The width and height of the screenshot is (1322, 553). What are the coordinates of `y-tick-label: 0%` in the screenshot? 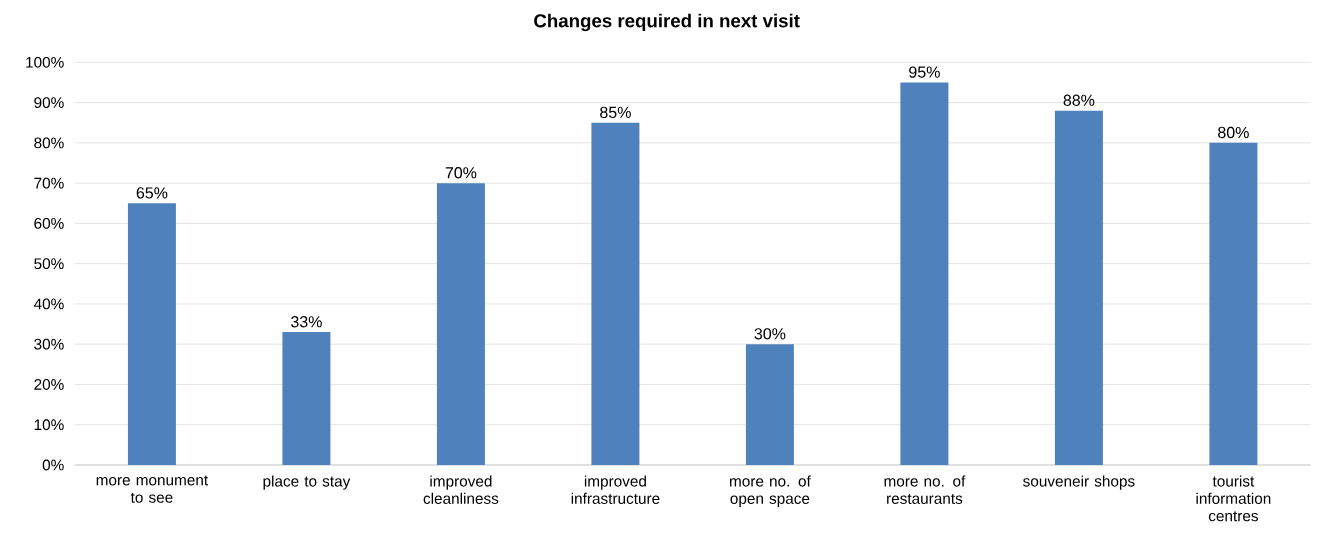 It's located at (53, 465).